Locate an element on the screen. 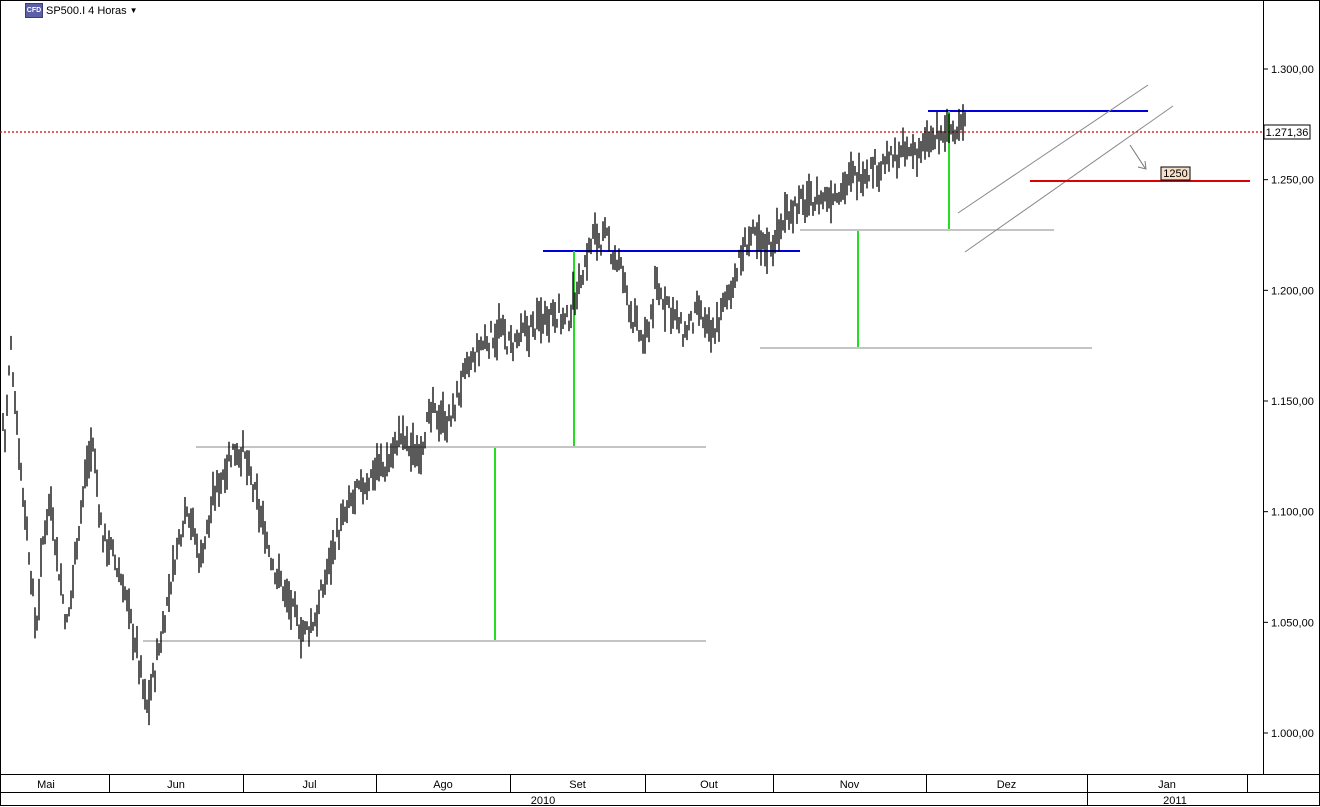 The image size is (1320, 807). x-month-label: Jul is located at coordinates (309, 785).